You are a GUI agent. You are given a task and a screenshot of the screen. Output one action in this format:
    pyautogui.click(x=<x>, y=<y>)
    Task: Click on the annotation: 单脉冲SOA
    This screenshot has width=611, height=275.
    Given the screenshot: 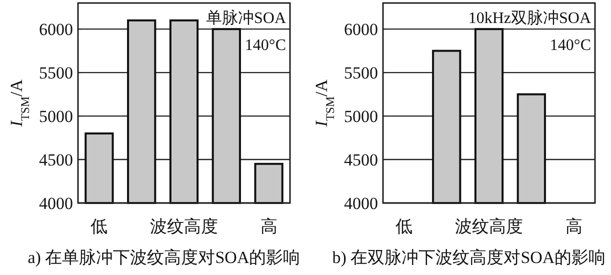 What is the action you would take?
    pyautogui.click(x=246, y=18)
    